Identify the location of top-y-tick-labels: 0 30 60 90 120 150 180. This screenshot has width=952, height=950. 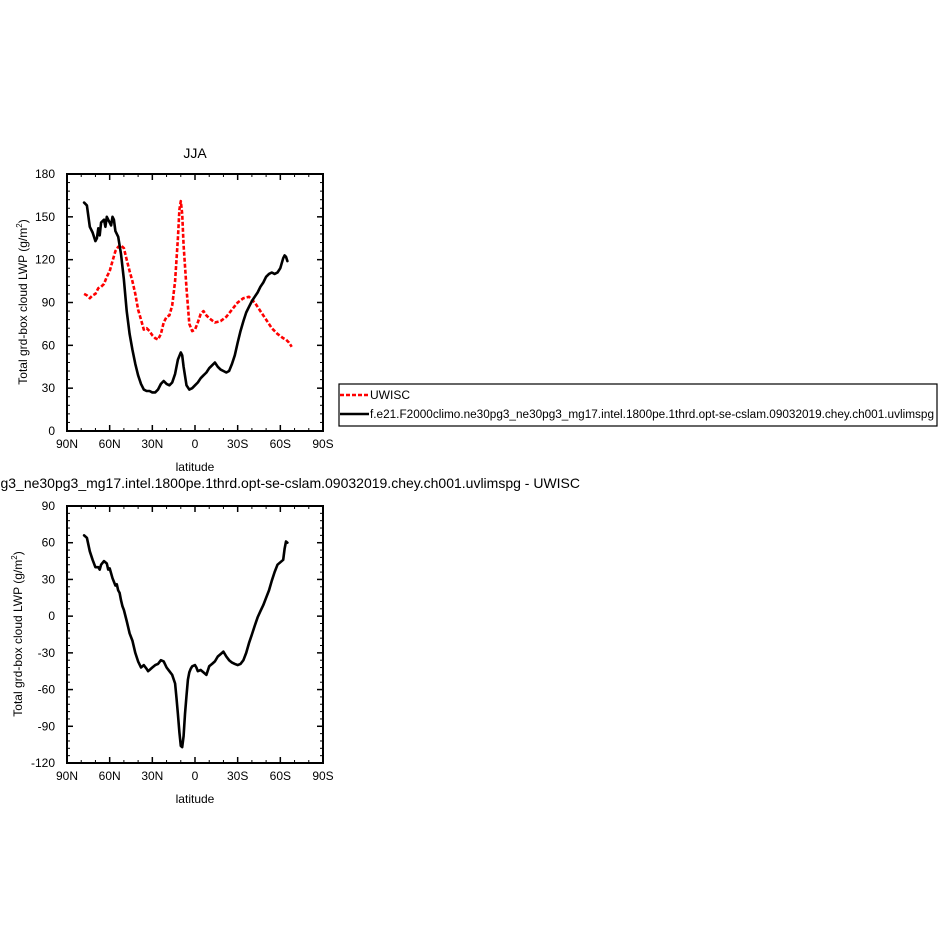
(45, 302).